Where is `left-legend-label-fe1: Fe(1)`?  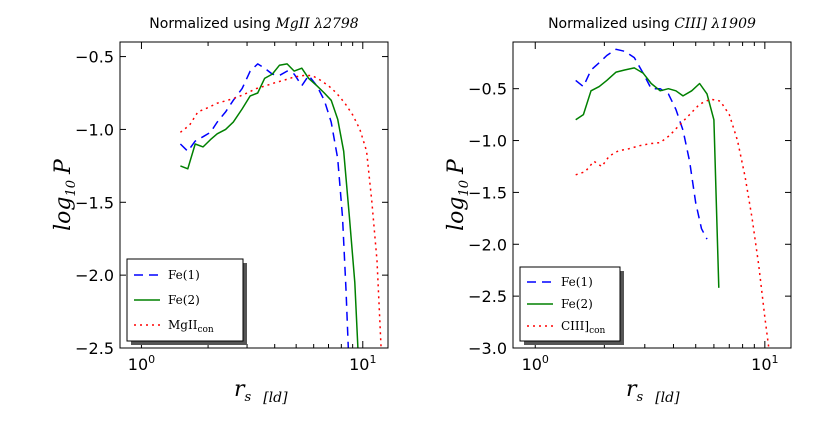
left-legend-label-fe1: Fe(1) is located at coordinates (184, 275).